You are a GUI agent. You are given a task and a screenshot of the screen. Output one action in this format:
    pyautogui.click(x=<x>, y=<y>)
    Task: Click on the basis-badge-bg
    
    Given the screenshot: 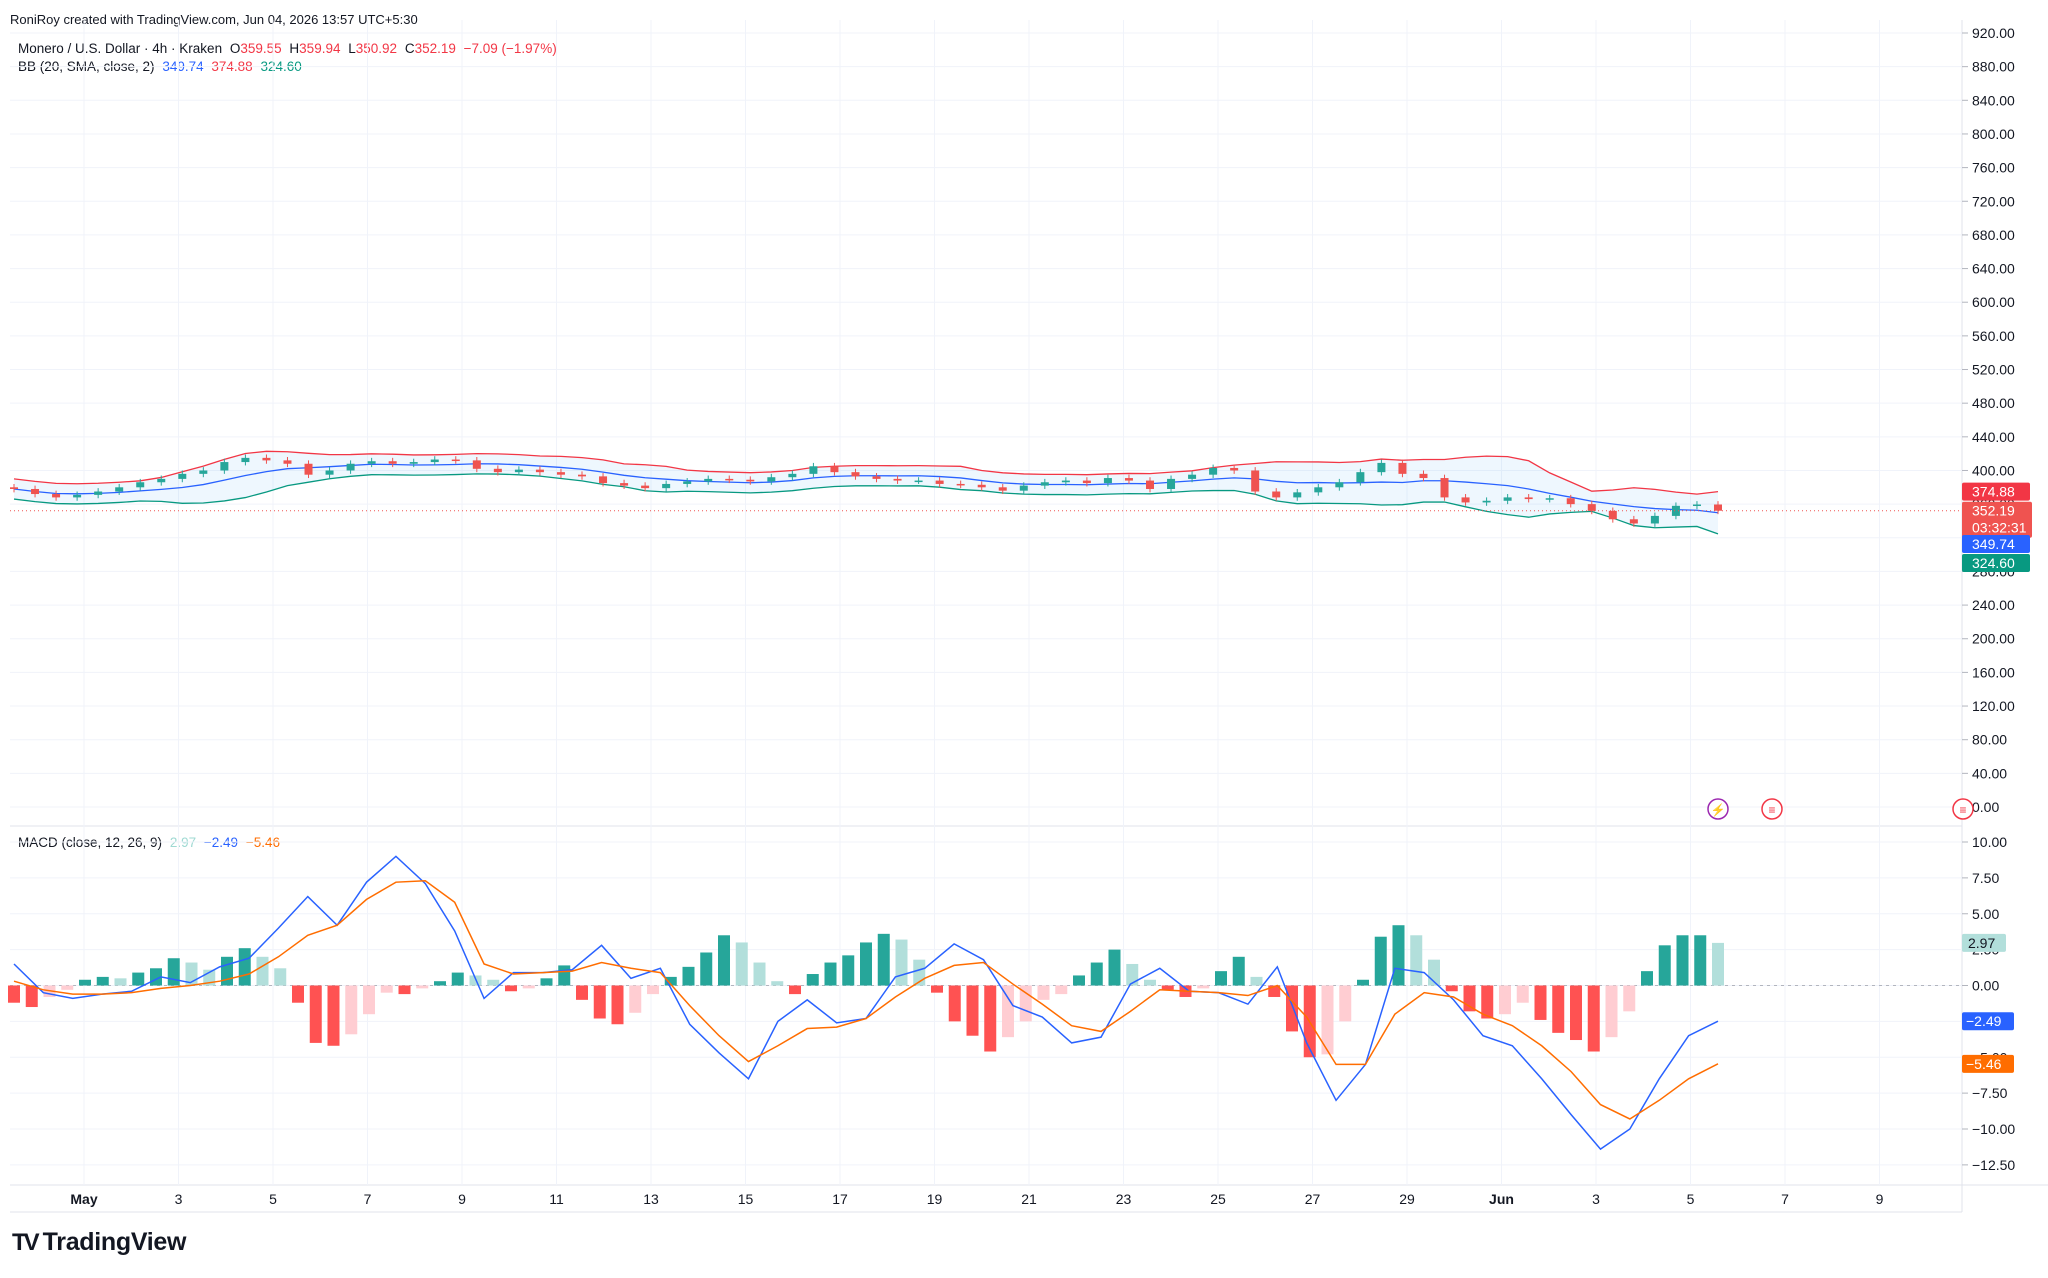 What is the action you would take?
    pyautogui.click(x=1996, y=544)
    